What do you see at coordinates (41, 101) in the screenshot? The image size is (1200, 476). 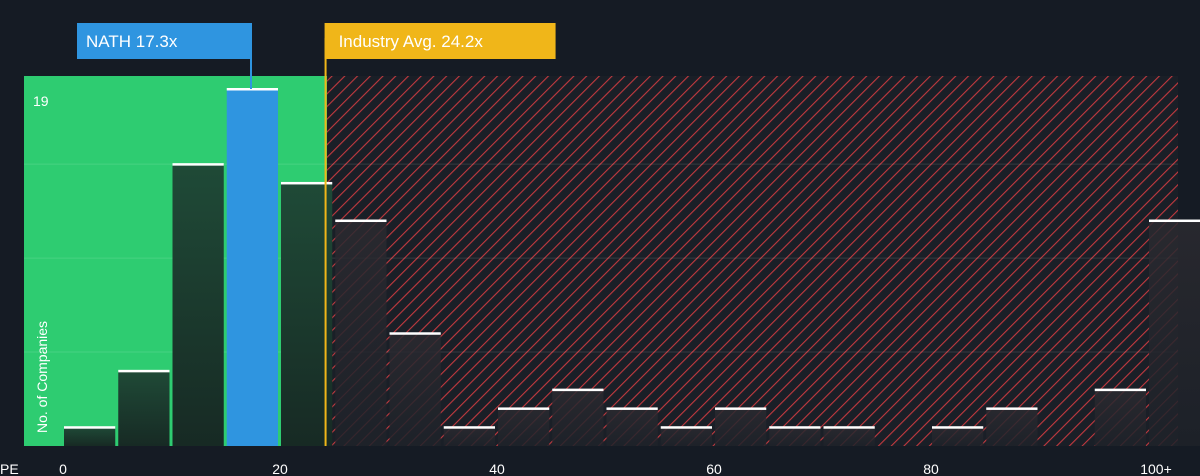 I see `y-max-label: 19` at bounding box center [41, 101].